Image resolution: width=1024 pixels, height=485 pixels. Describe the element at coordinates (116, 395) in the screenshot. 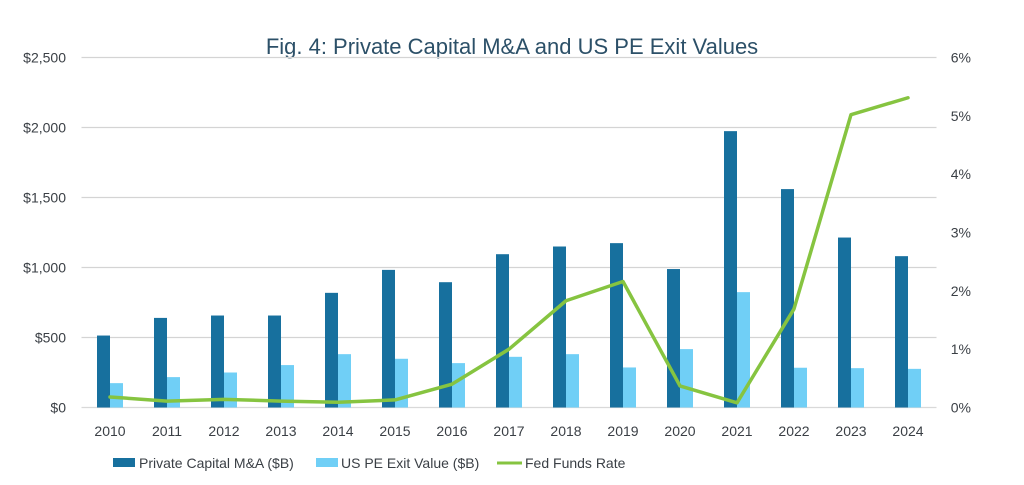

I see `bar-pe-exit-2010` at that location.